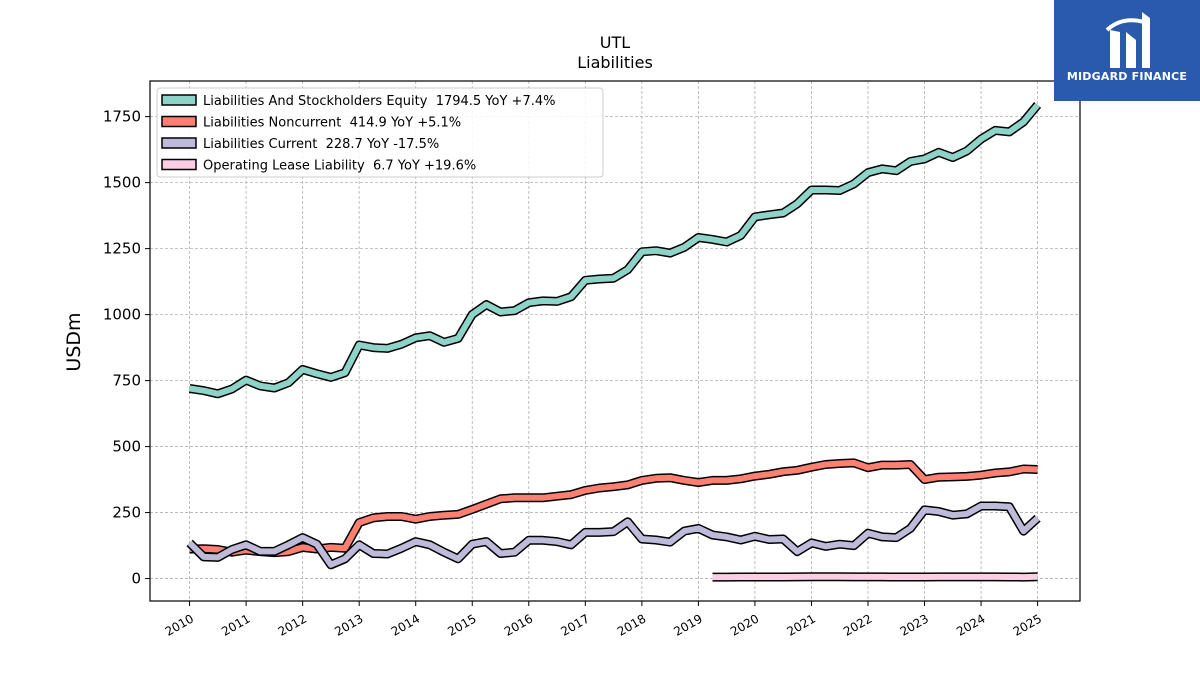  I want to click on x-tick-label: 2020, so click(744, 624).